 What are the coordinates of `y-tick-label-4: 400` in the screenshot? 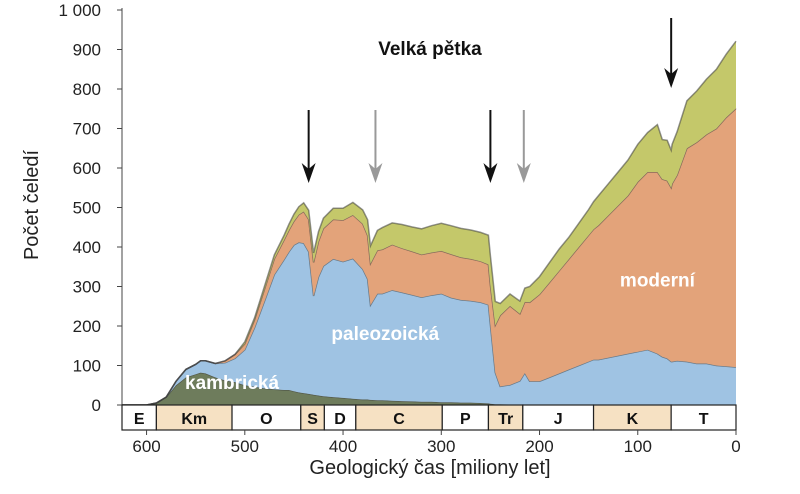 It's located at (87, 247).